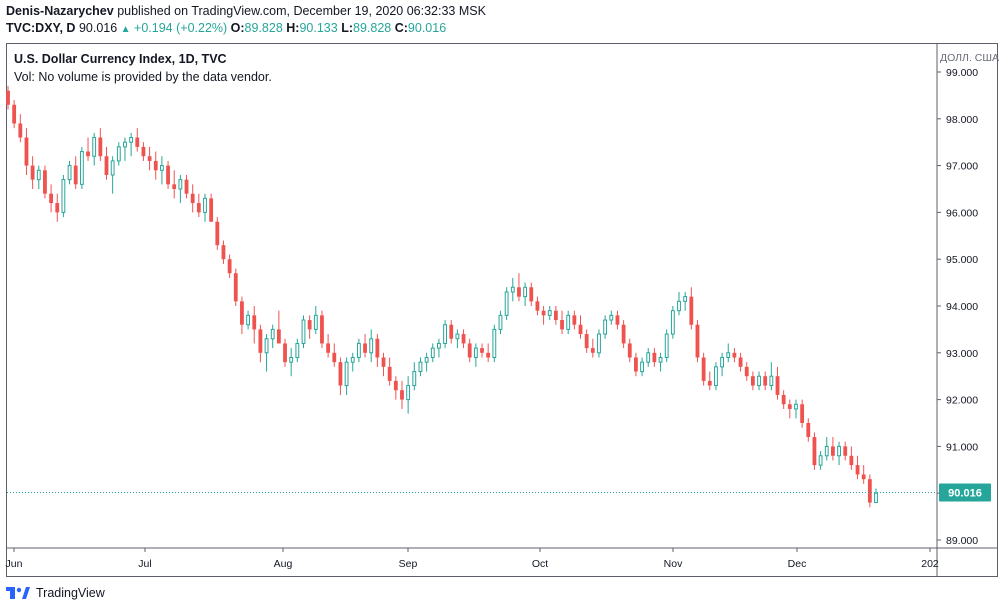 The height and width of the screenshot is (613, 1006). I want to click on author-name: Denis-Nazarychev, so click(60, 11).